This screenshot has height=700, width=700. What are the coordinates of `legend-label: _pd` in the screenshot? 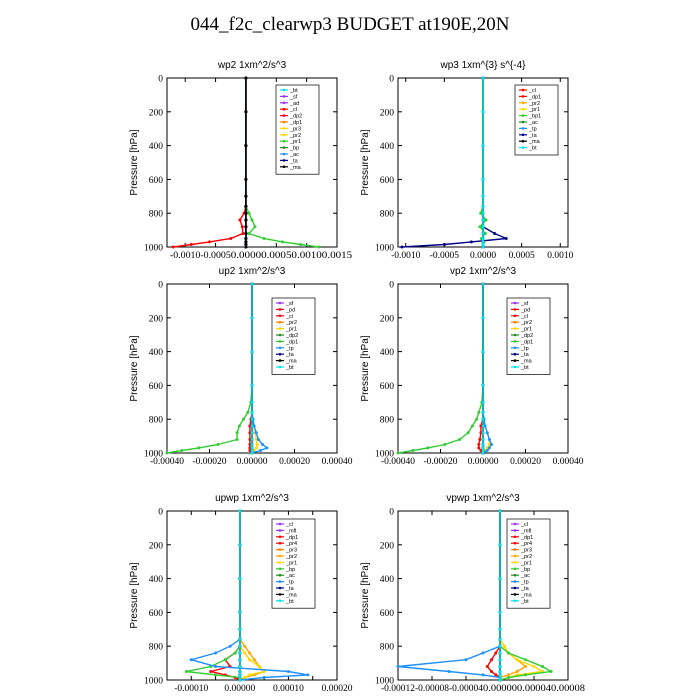 It's located at (525, 310).